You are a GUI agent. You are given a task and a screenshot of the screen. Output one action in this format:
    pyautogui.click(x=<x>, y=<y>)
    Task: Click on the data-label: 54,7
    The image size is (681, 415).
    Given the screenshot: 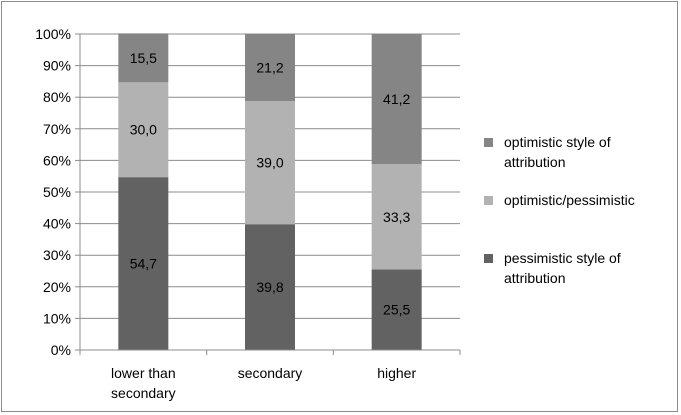 What is the action you would take?
    pyautogui.click(x=143, y=264)
    